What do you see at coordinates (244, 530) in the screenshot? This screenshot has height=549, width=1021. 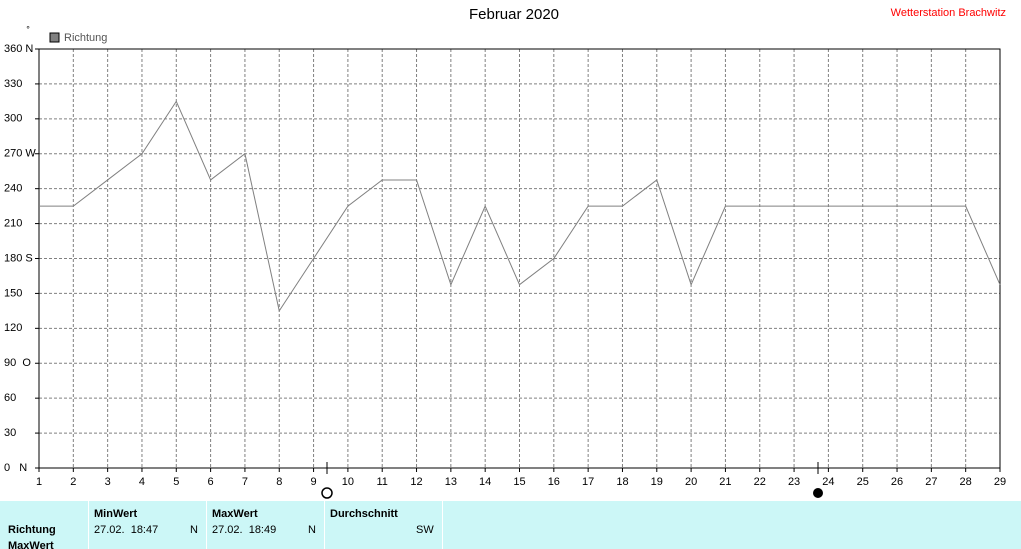 I see `max-time: 27.02. 18:49` at bounding box center [244, 530].